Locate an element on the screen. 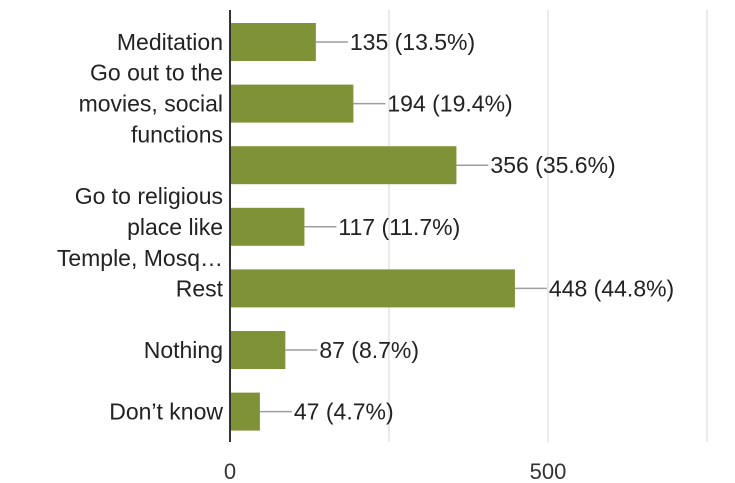  data-label: 135 (13.5%) is located at coordinates (412, 42).